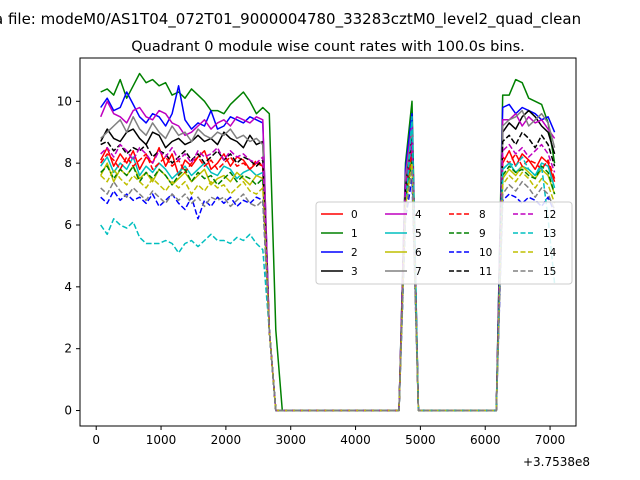  What do you see at coordinates (68, 411) in the screenshot?
I see `y-tick-label: 0` at bounding box center [68, 411].